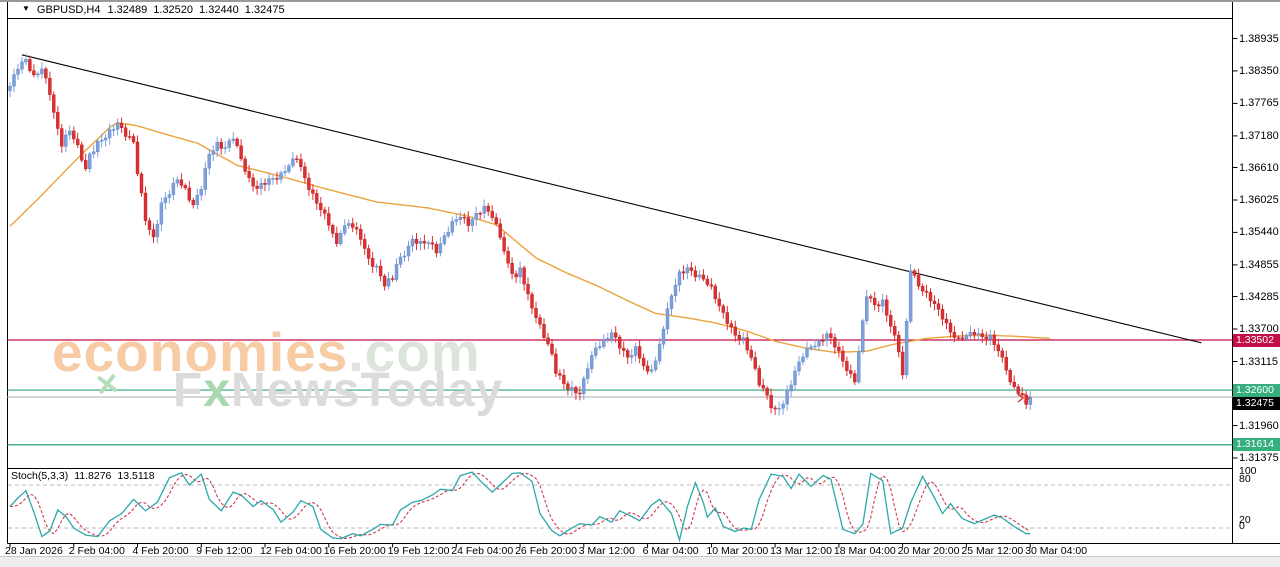 This screenshot has width=1280, height=567. What do you see at coordinates (864, 551) in the screenshot?
I see `date-tick-label: 18 Mar 04:00` at bounding box center [864, 551].